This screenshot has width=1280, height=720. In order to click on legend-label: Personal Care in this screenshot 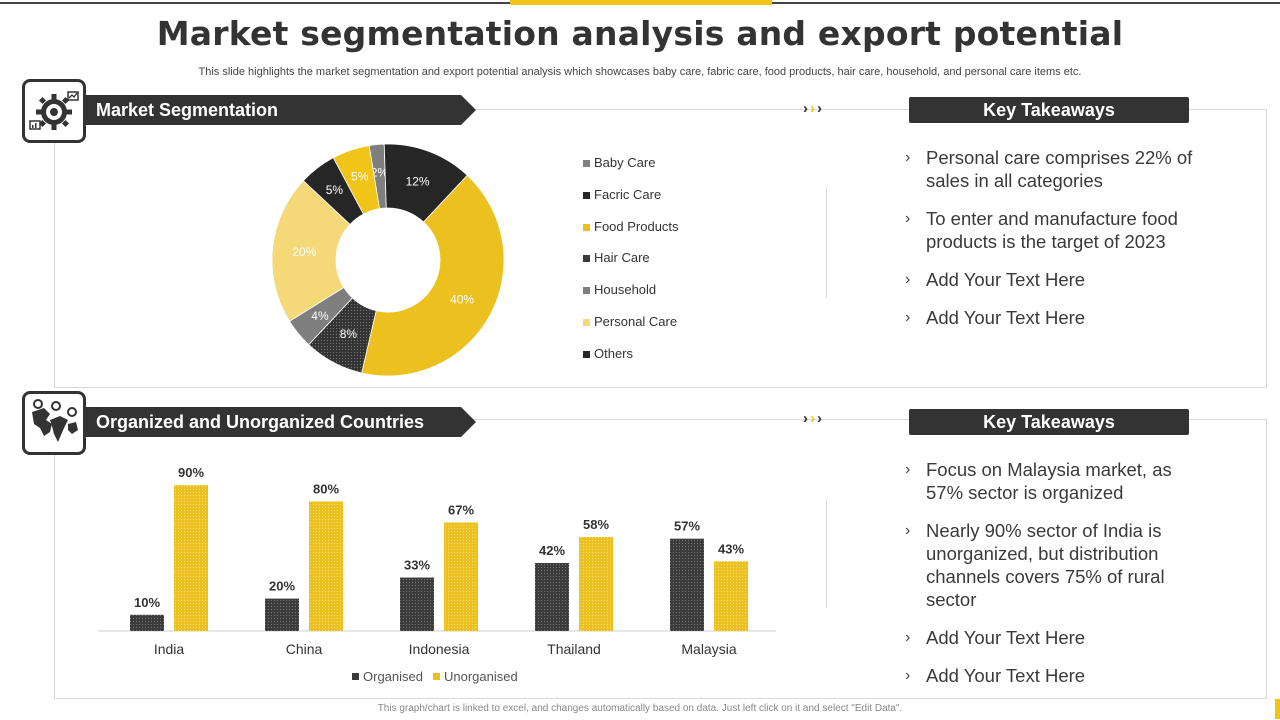, I will do `click(636, 321)`.